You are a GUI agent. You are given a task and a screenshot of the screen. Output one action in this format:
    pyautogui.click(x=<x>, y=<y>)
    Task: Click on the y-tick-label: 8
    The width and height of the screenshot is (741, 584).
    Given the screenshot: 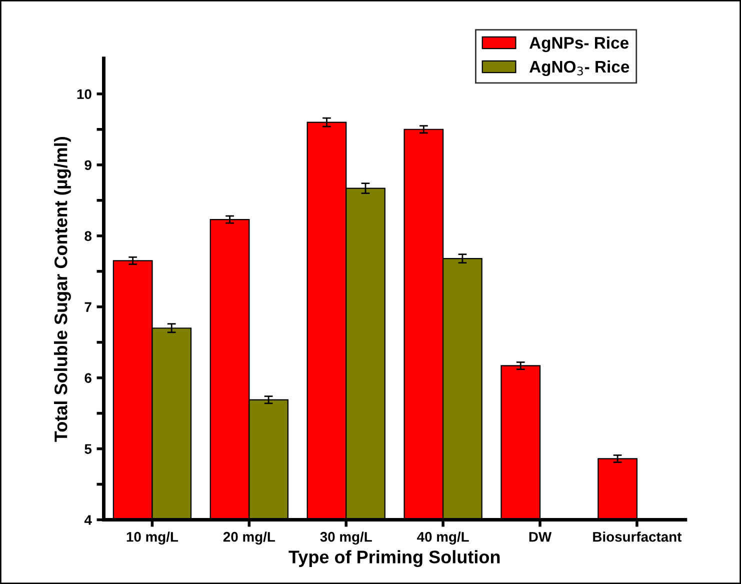 What is the action you would take?
    pyautogui.click(x=88, y=236)
    